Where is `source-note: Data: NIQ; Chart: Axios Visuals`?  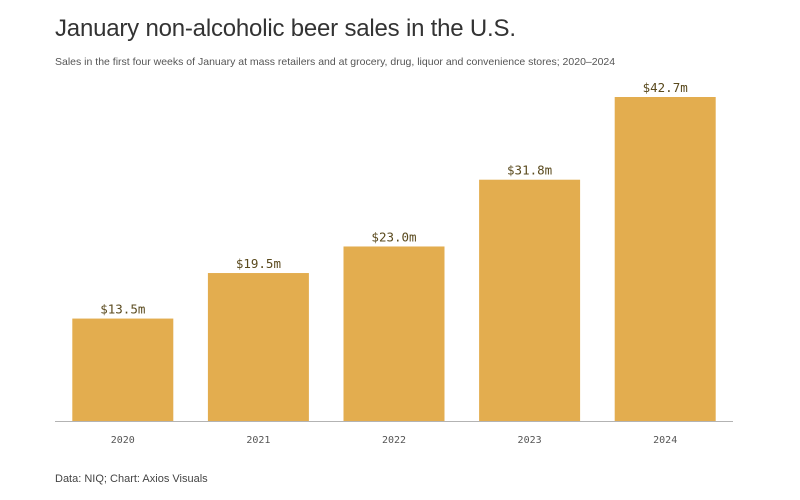
source-note: Data: NIQ; Chart: Axios Visuals is located at coordinates (131, 479).